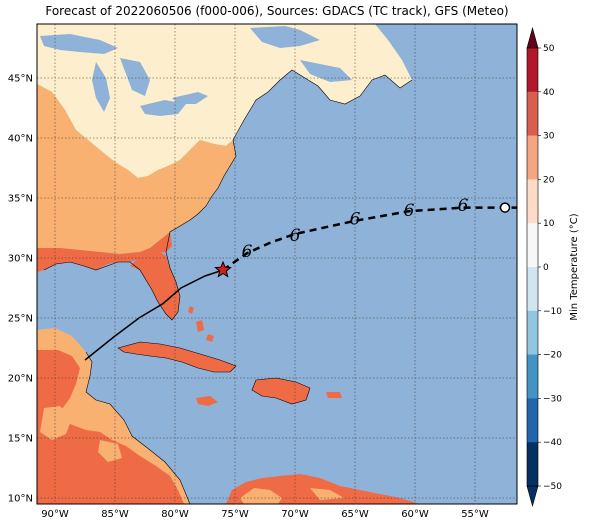 The height and width of the screenshot is (529, 592). Describe the element at coordinates (207, 401) in the screenshot. I see `land-jamaica` at that location.